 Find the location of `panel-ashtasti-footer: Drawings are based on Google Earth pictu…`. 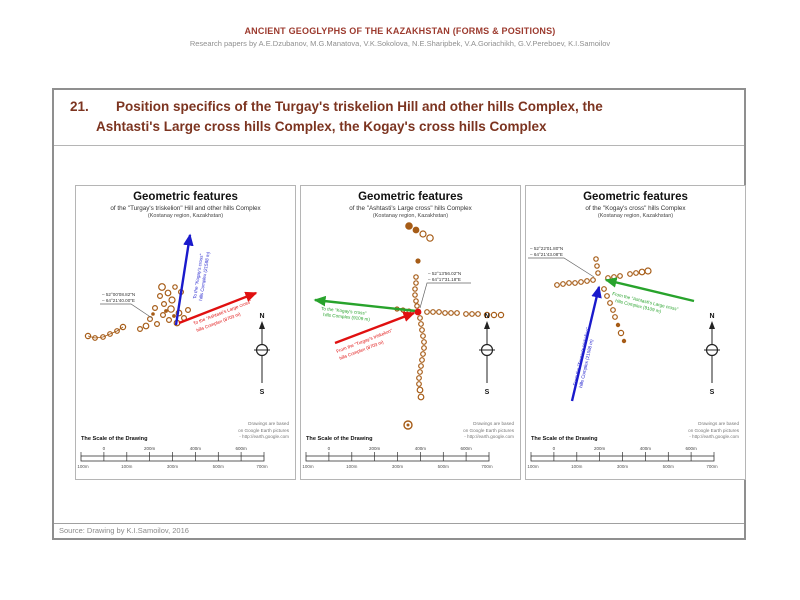

panel-ashtasti-footer: Drawings are based on Google Earth pictu… is located at coordinates (410, 448).